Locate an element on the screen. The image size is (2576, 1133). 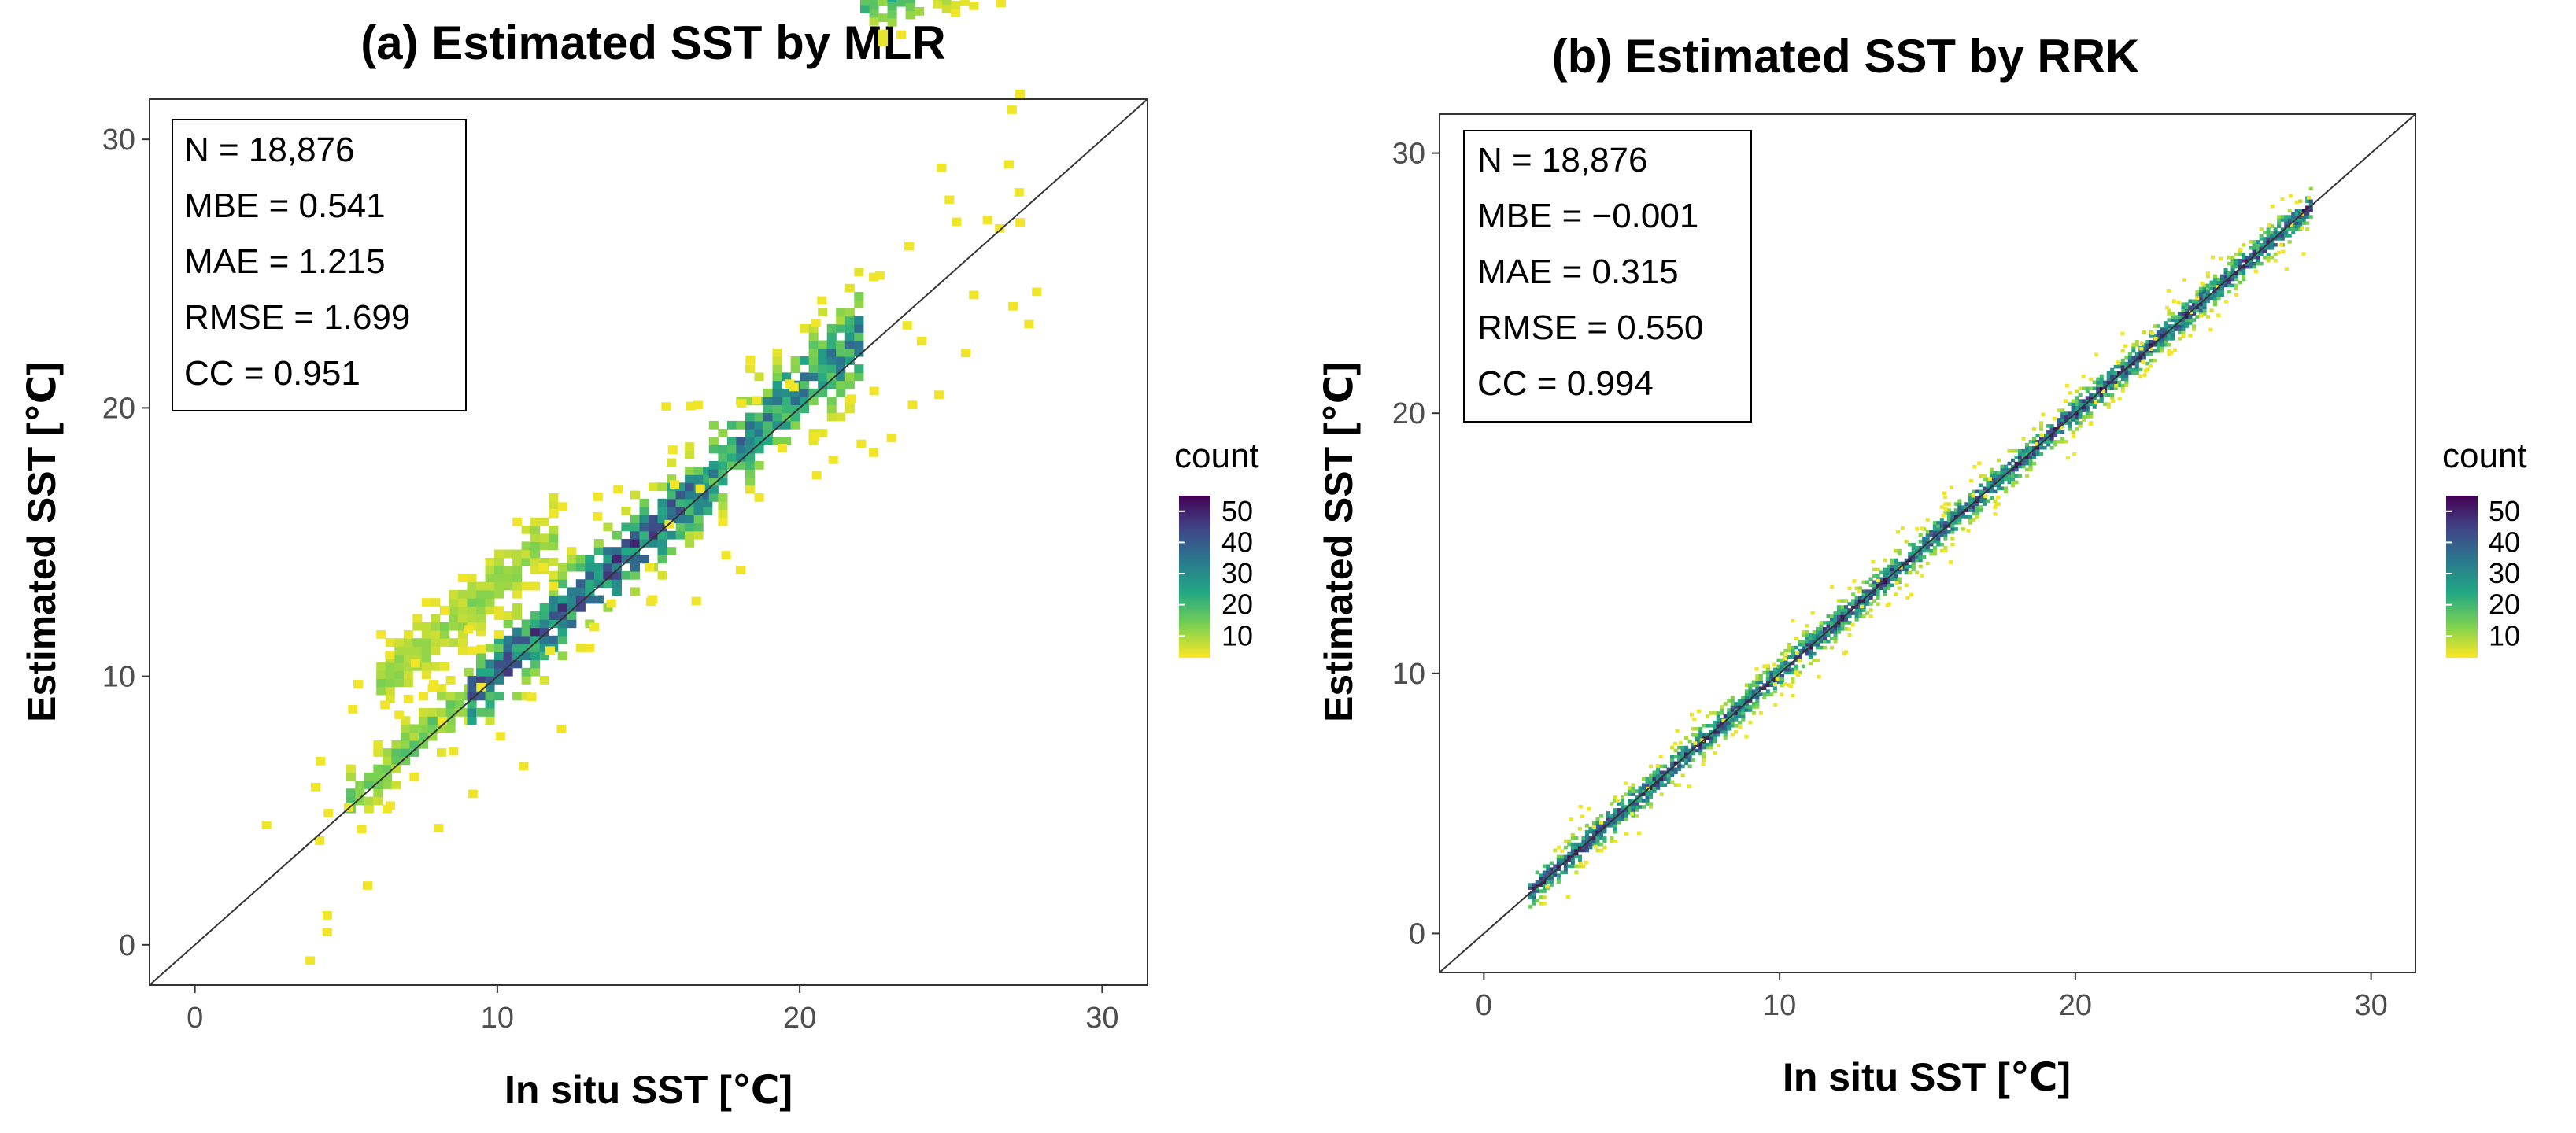
panel-a-colorbar is located at coordinates (1194, 577).